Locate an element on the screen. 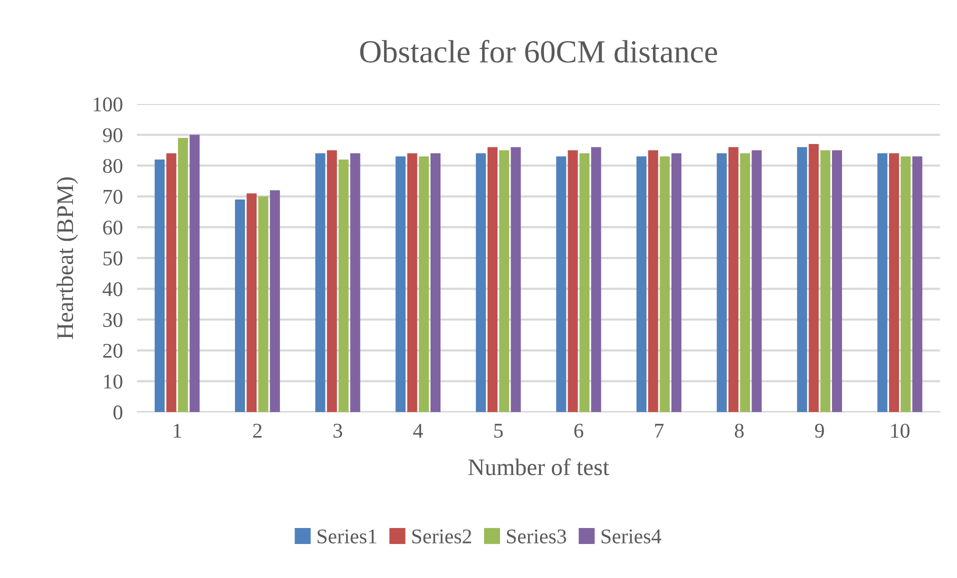 This screenshot has width=957, height=578. y-tick-label: 30 is located at coordinates (112, 320).